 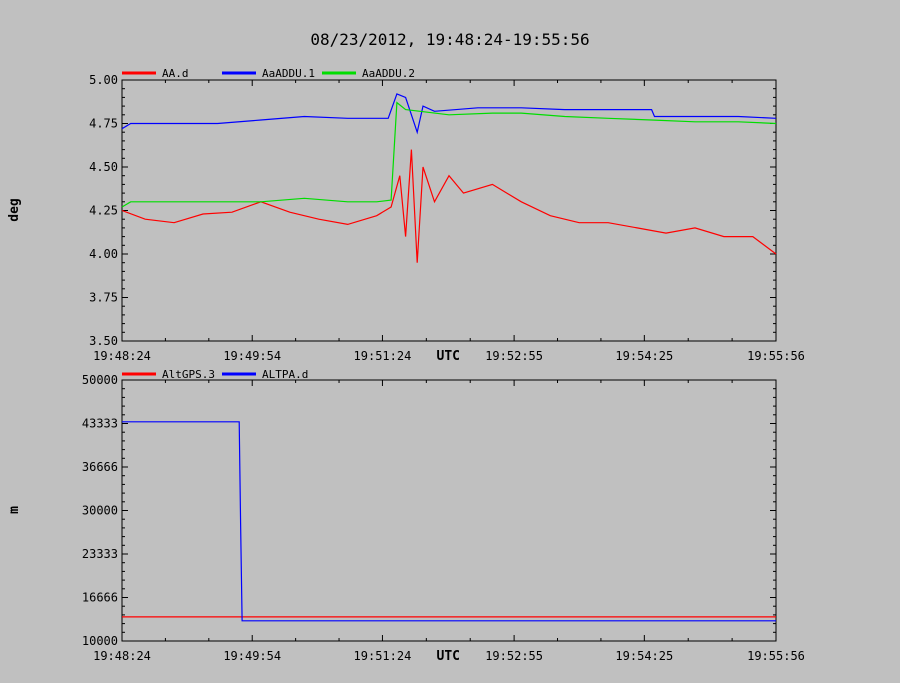 What do you see at coordinates (188, 374) in the screenshot?
I see `legend-label: AltGPS.3` at bounding box center [188, 374].